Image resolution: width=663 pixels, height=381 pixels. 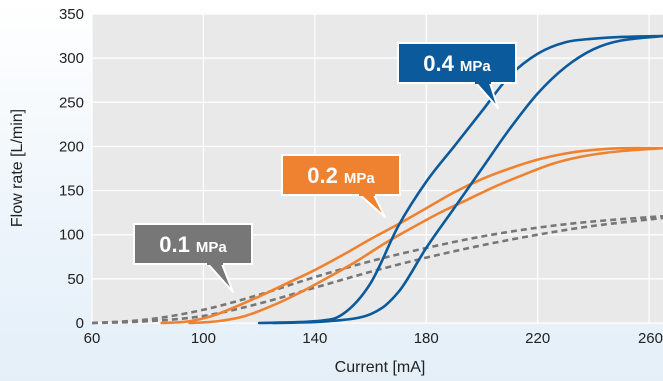 I want to click on y-tick-label: 50, so click(x=75, y=279).